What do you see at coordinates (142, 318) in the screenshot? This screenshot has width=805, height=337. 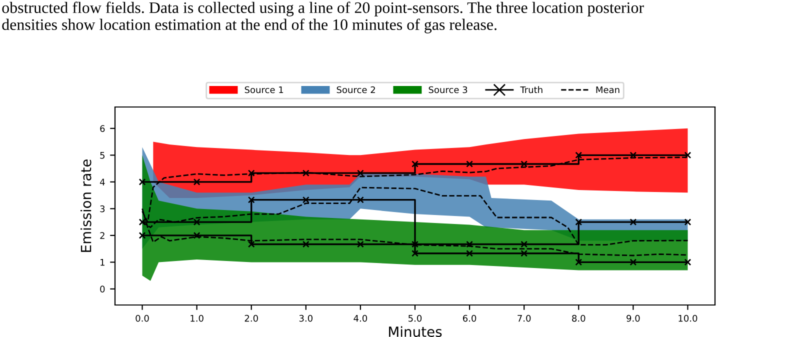 I see `x-tick-label: 0.0` at bounding box center [142, 318].